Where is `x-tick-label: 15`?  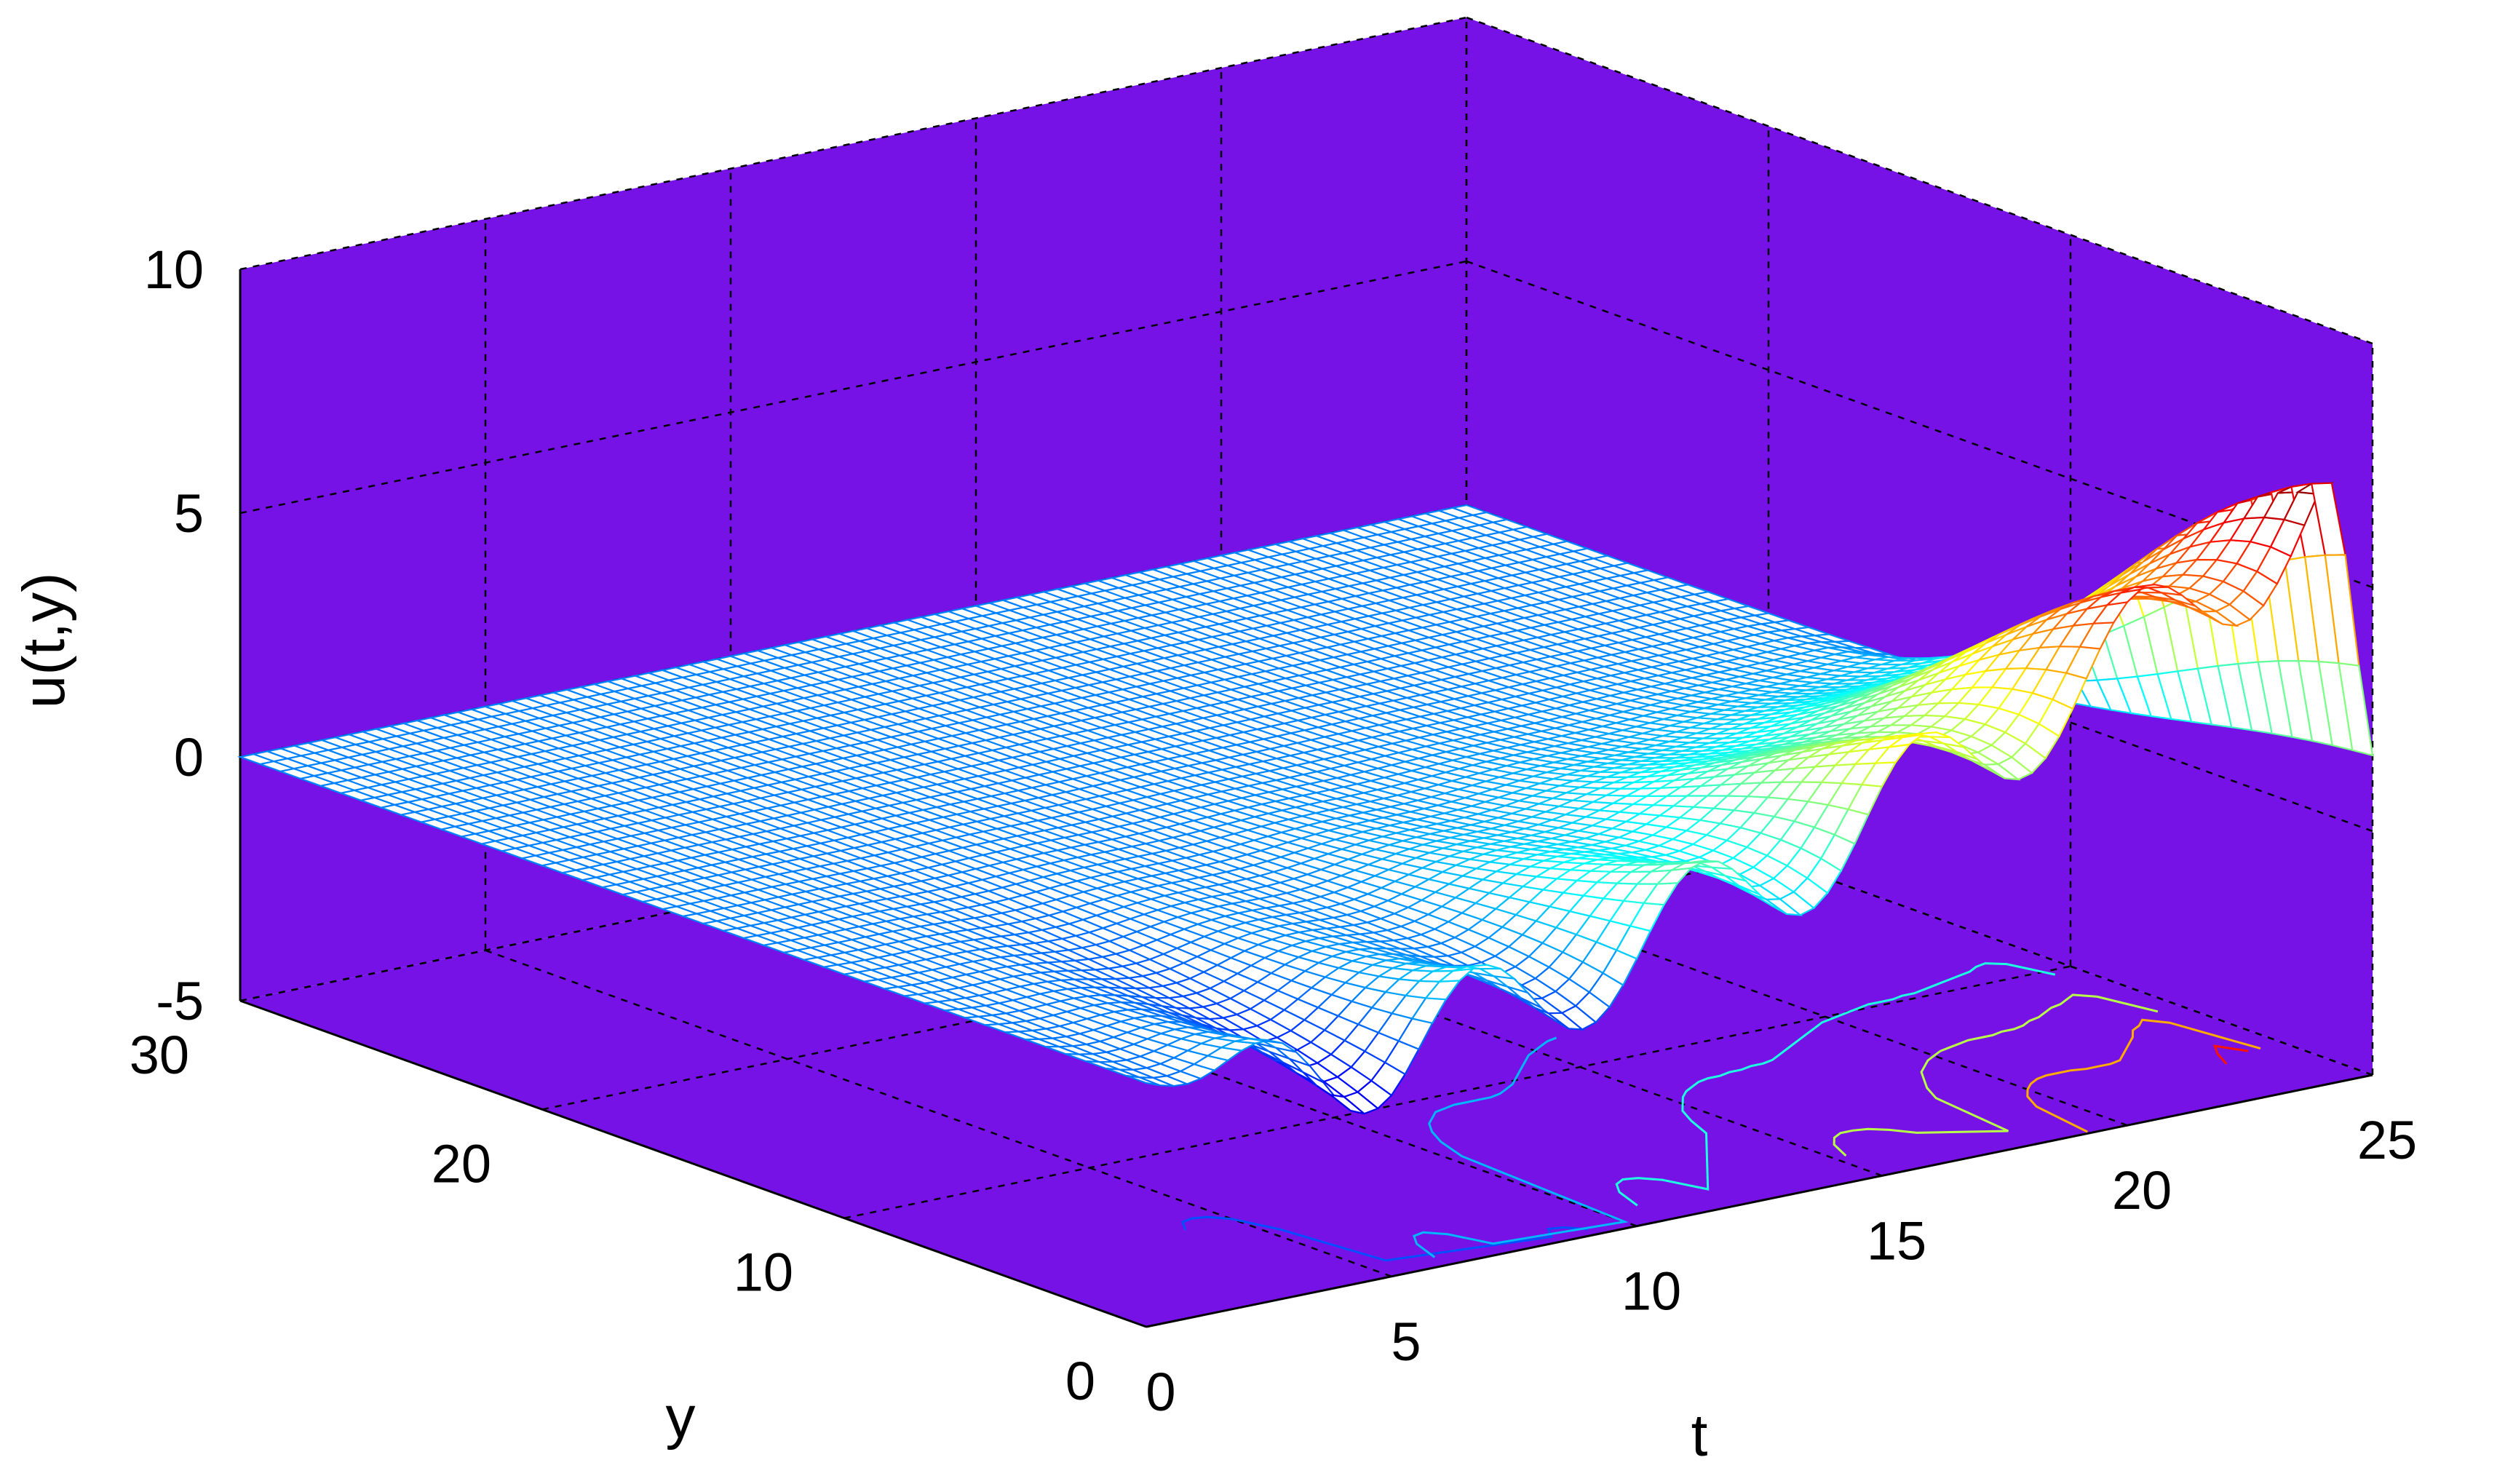
x-tick-label: 15 is located at coordinates (1896, 1240).